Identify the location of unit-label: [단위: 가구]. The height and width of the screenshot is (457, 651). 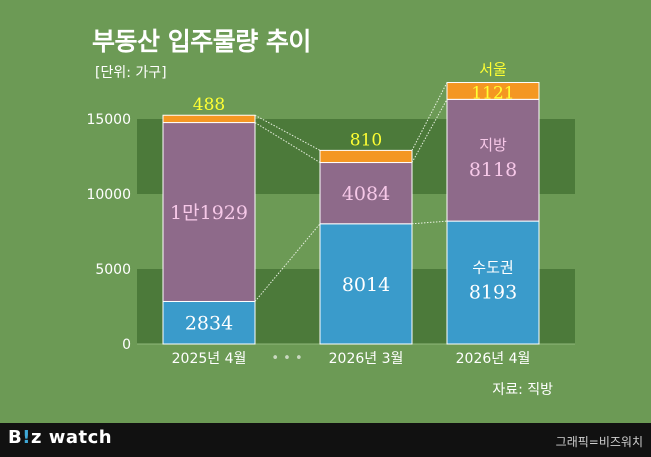
(131, 73).